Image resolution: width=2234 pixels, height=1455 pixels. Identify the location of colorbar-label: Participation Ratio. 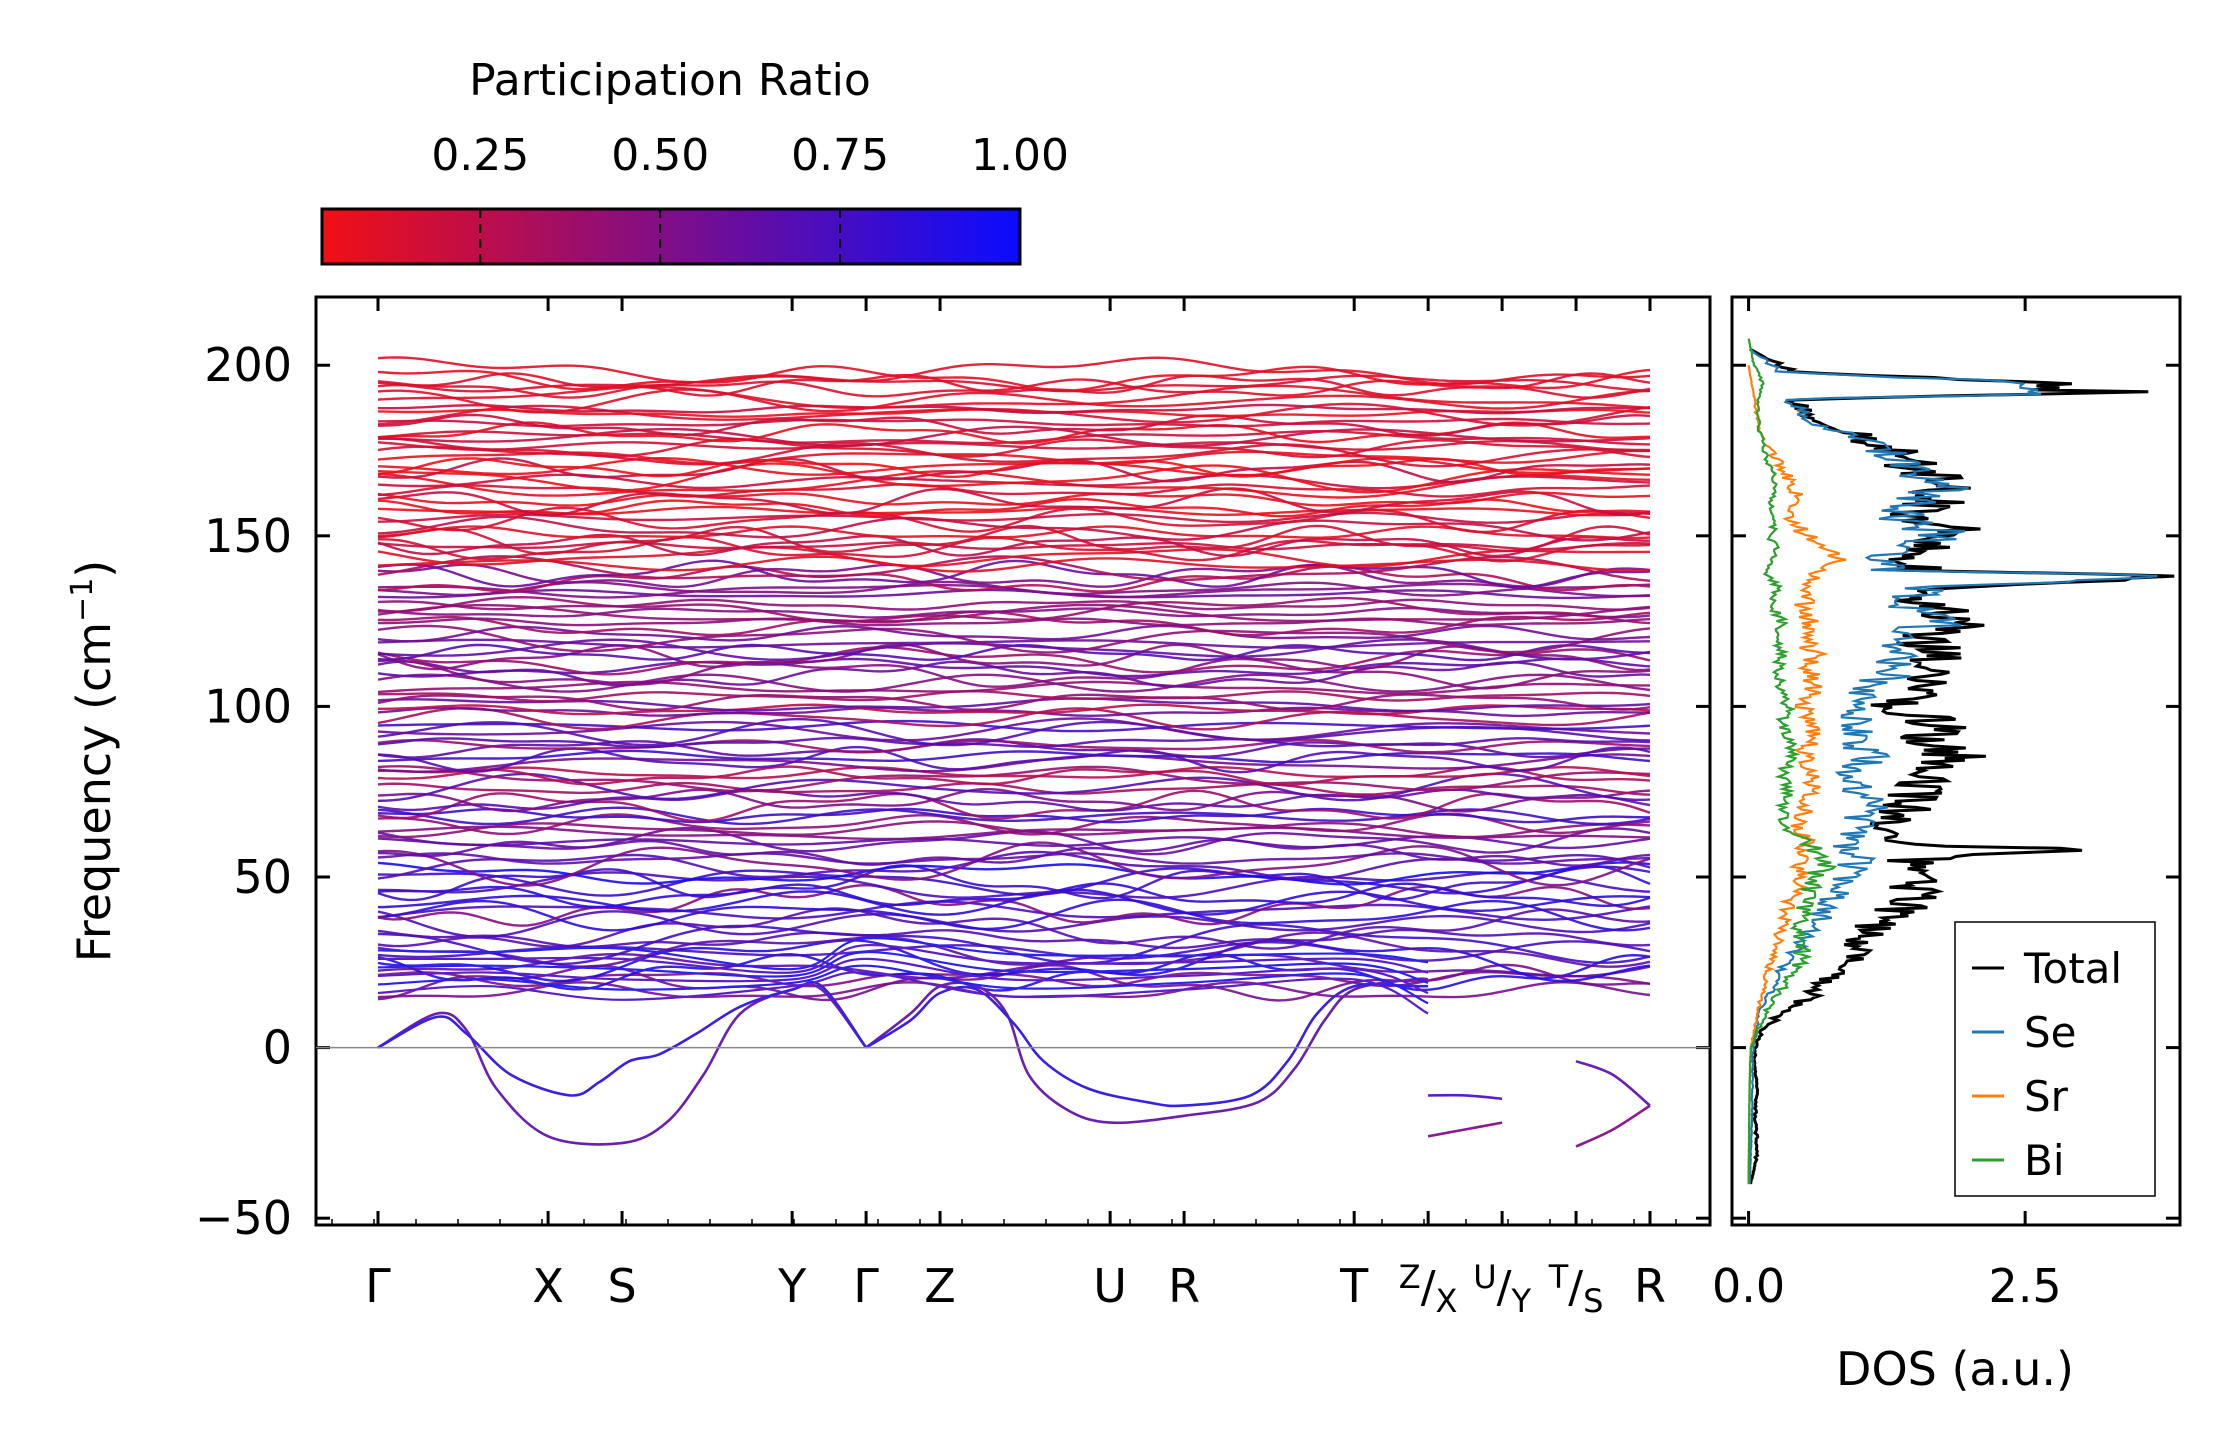
(670, 80).